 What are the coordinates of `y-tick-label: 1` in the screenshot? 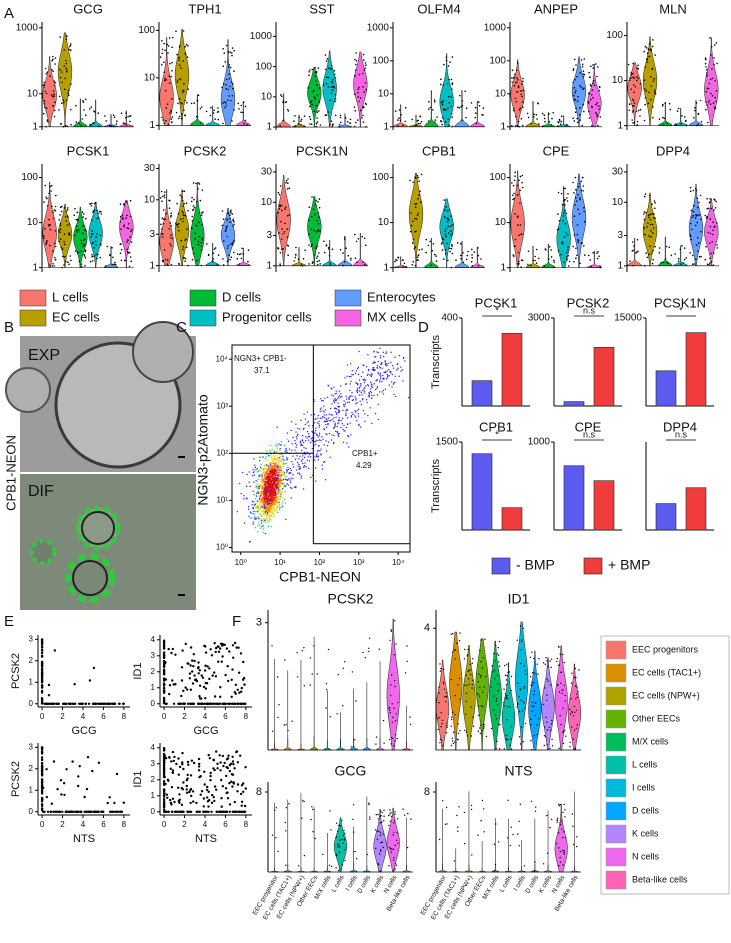 It's located at (31, 789).